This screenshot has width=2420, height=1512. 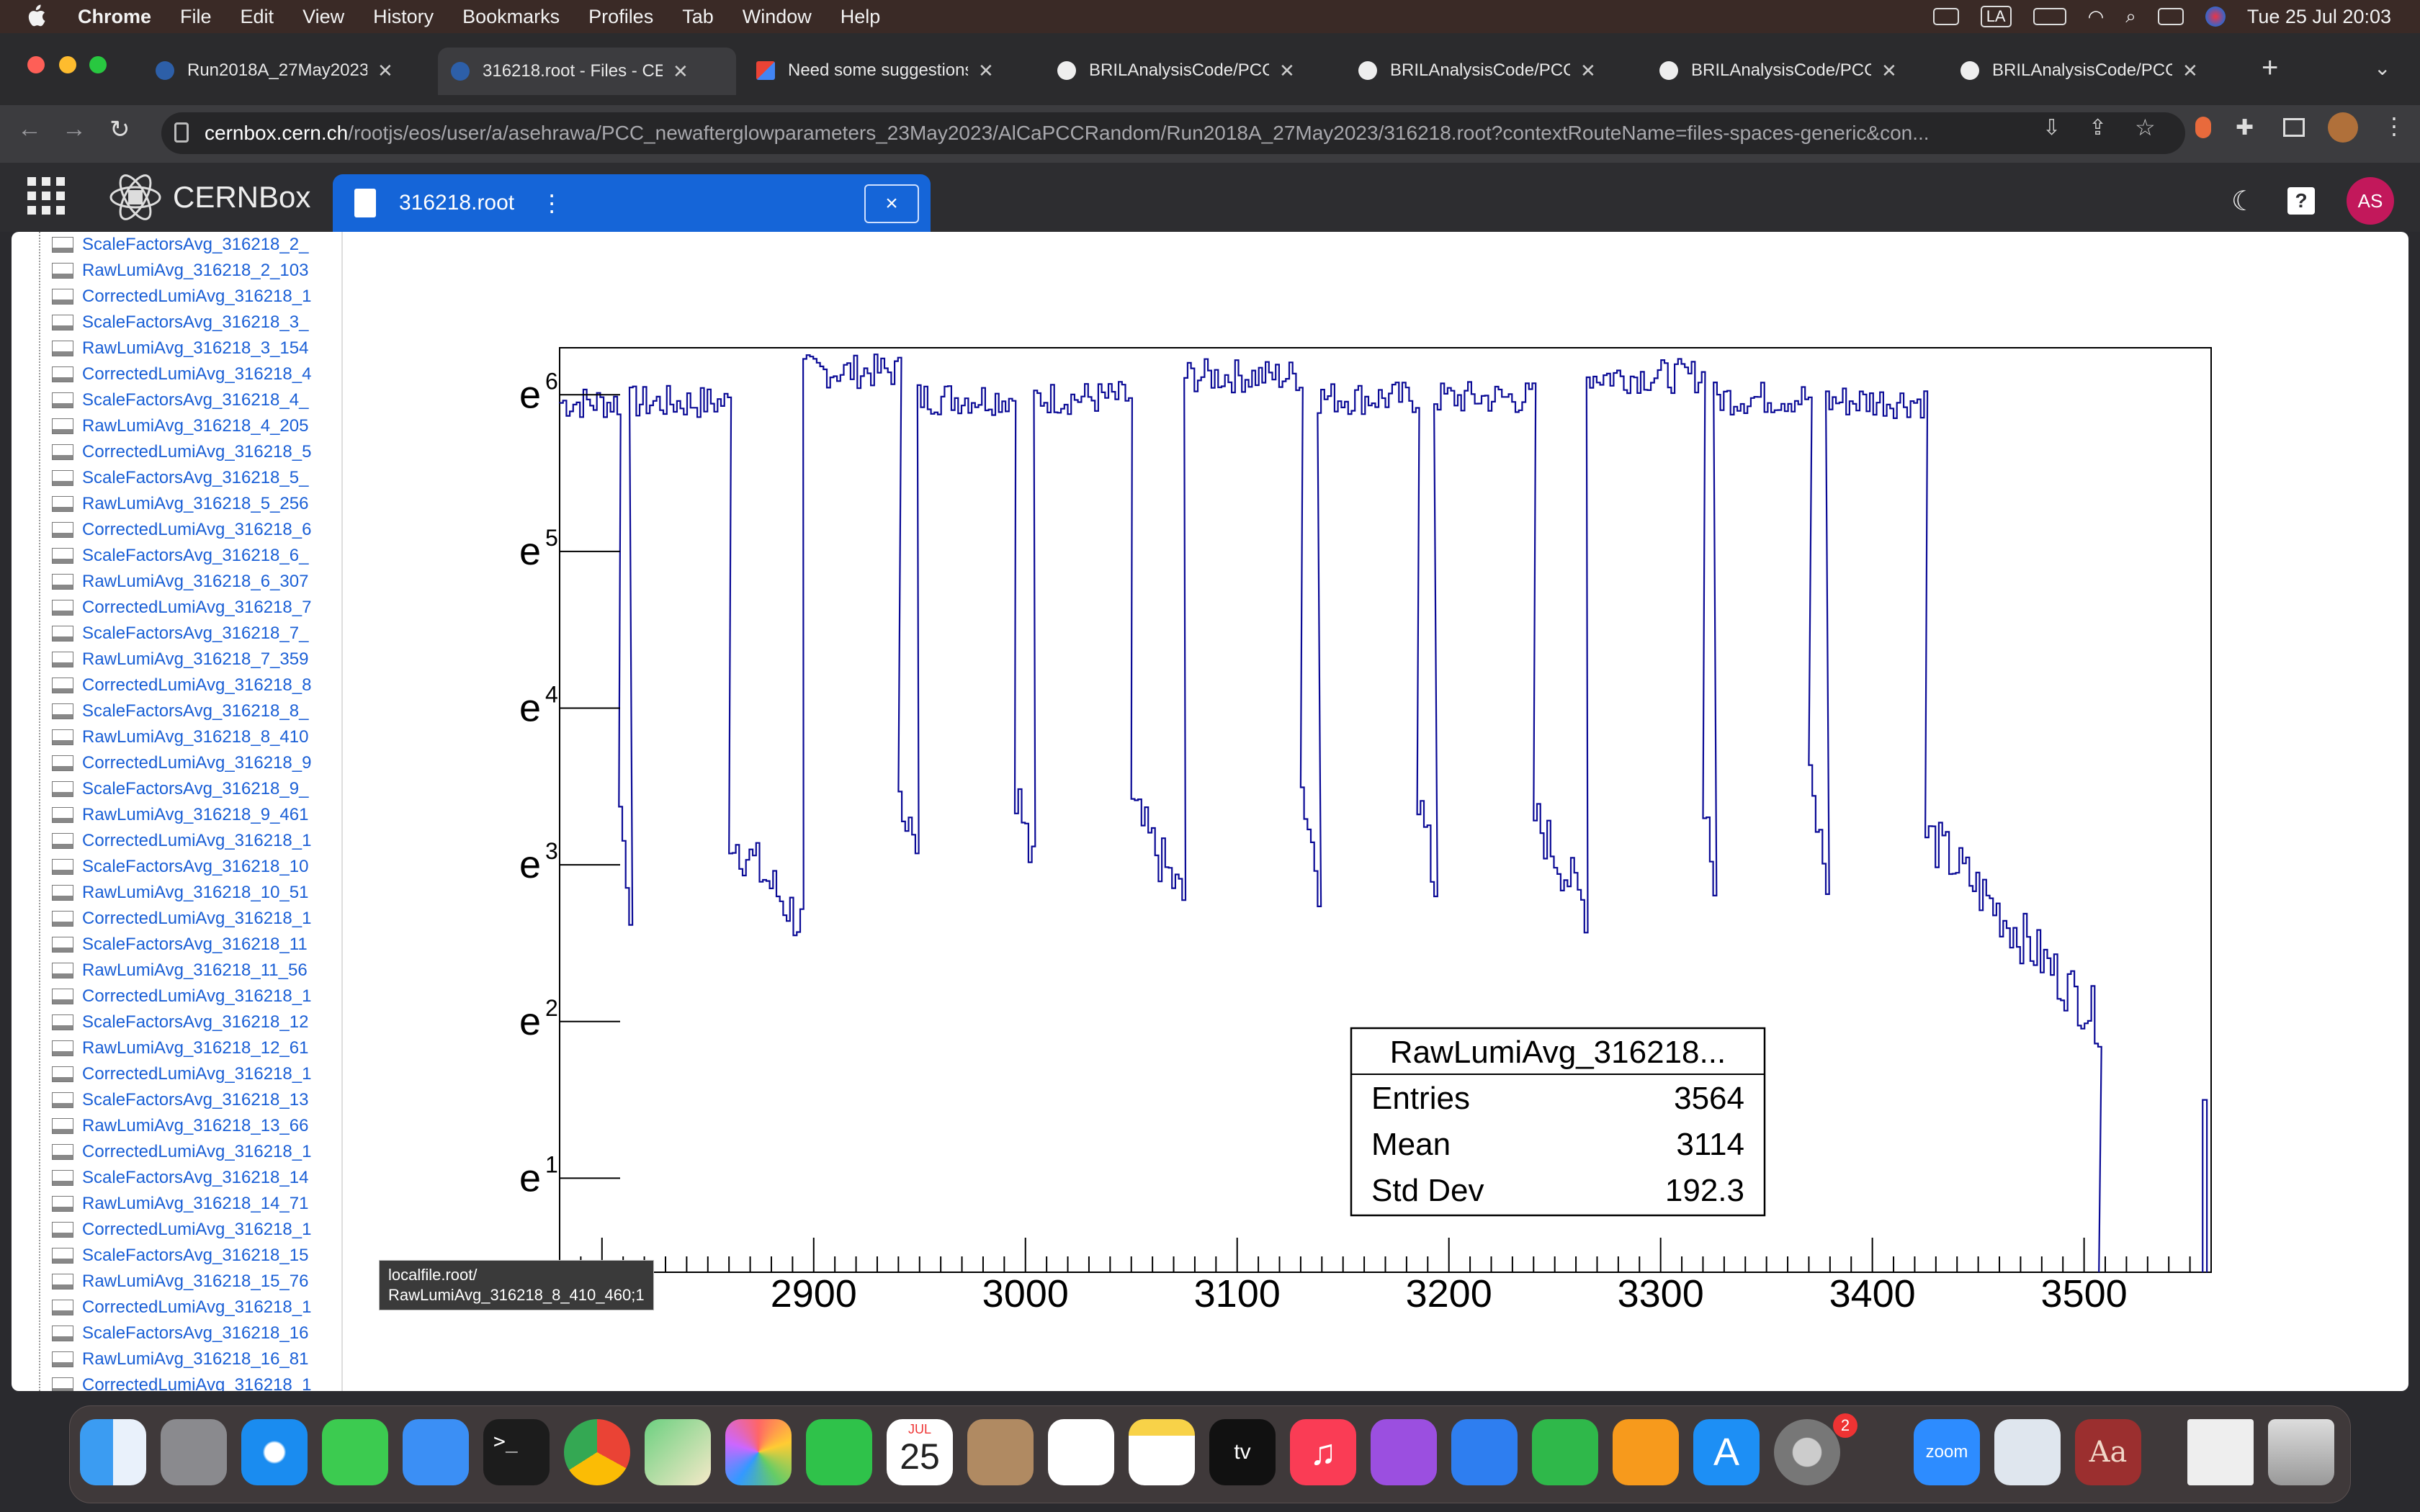 I want to click on tree-item: CorrectedLumiAvg_316218_9, so click(x=196, y=763).